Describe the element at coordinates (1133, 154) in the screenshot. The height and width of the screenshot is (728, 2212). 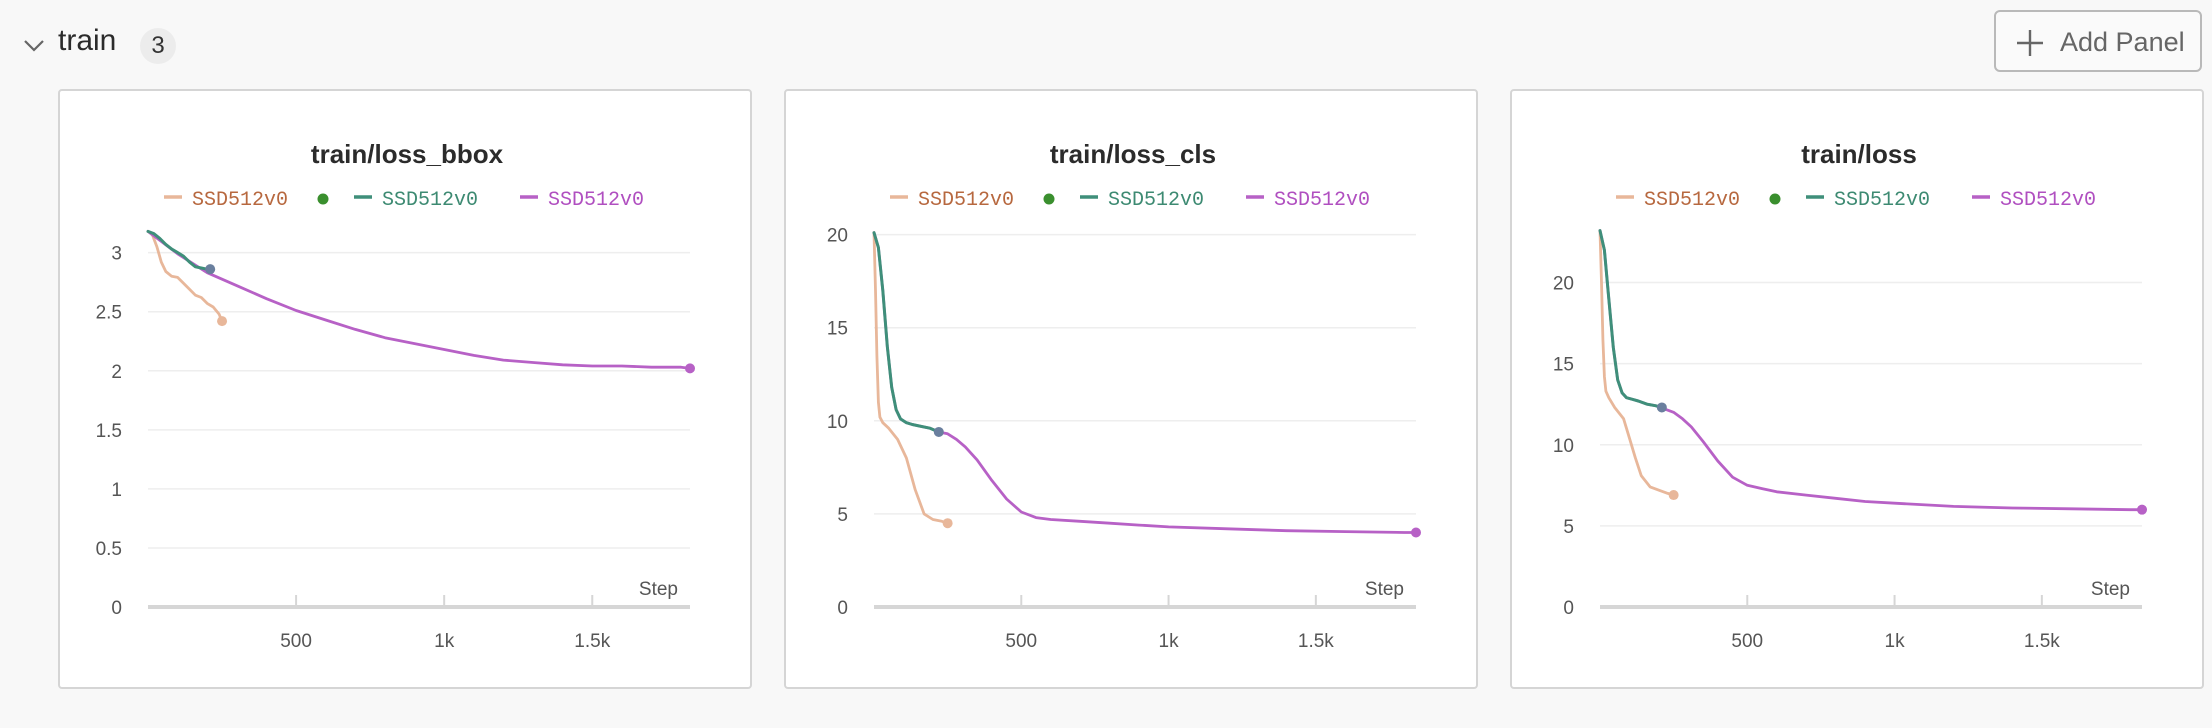
I see `chart-title: train/loss_cls` at that location.